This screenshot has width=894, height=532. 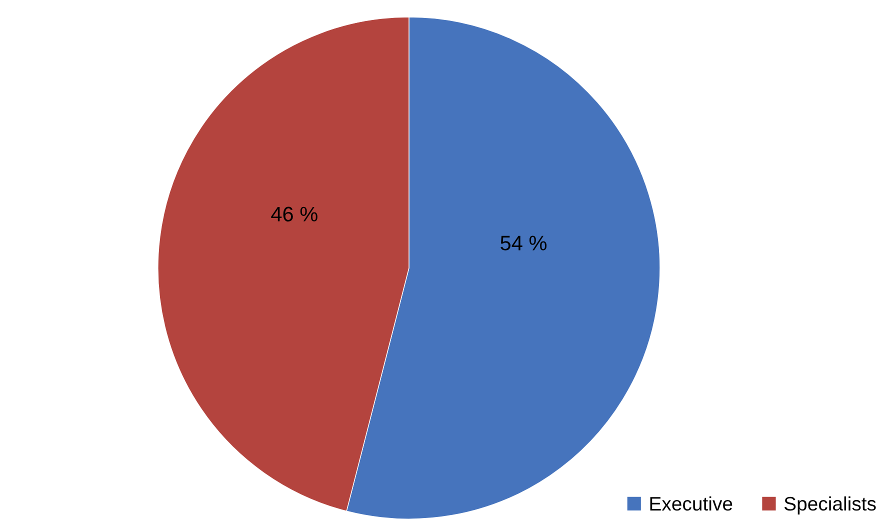 What do you see at coordinates (691, 503) in the screenshot?
I see `legend-label: Executive` at bounding box center [691, 503].